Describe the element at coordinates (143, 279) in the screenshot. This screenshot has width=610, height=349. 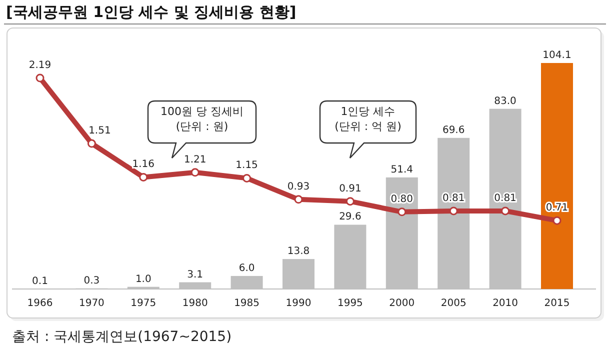
I see `data-label: 1.0` at that location.